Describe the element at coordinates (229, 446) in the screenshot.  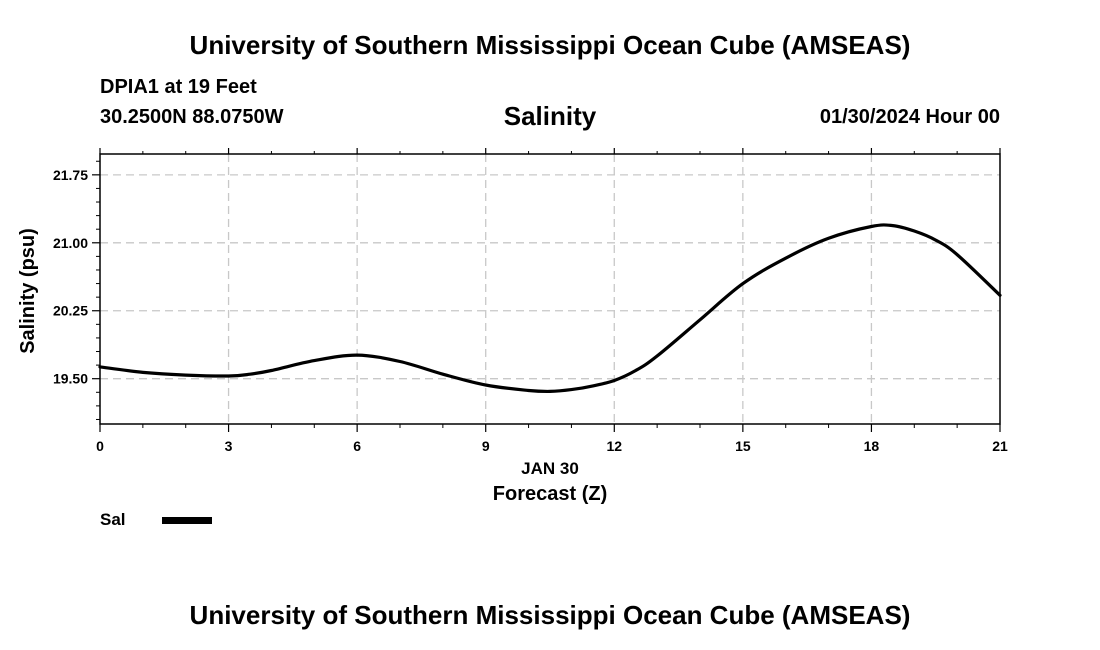
I see `x-tick-label: 3` at that location.